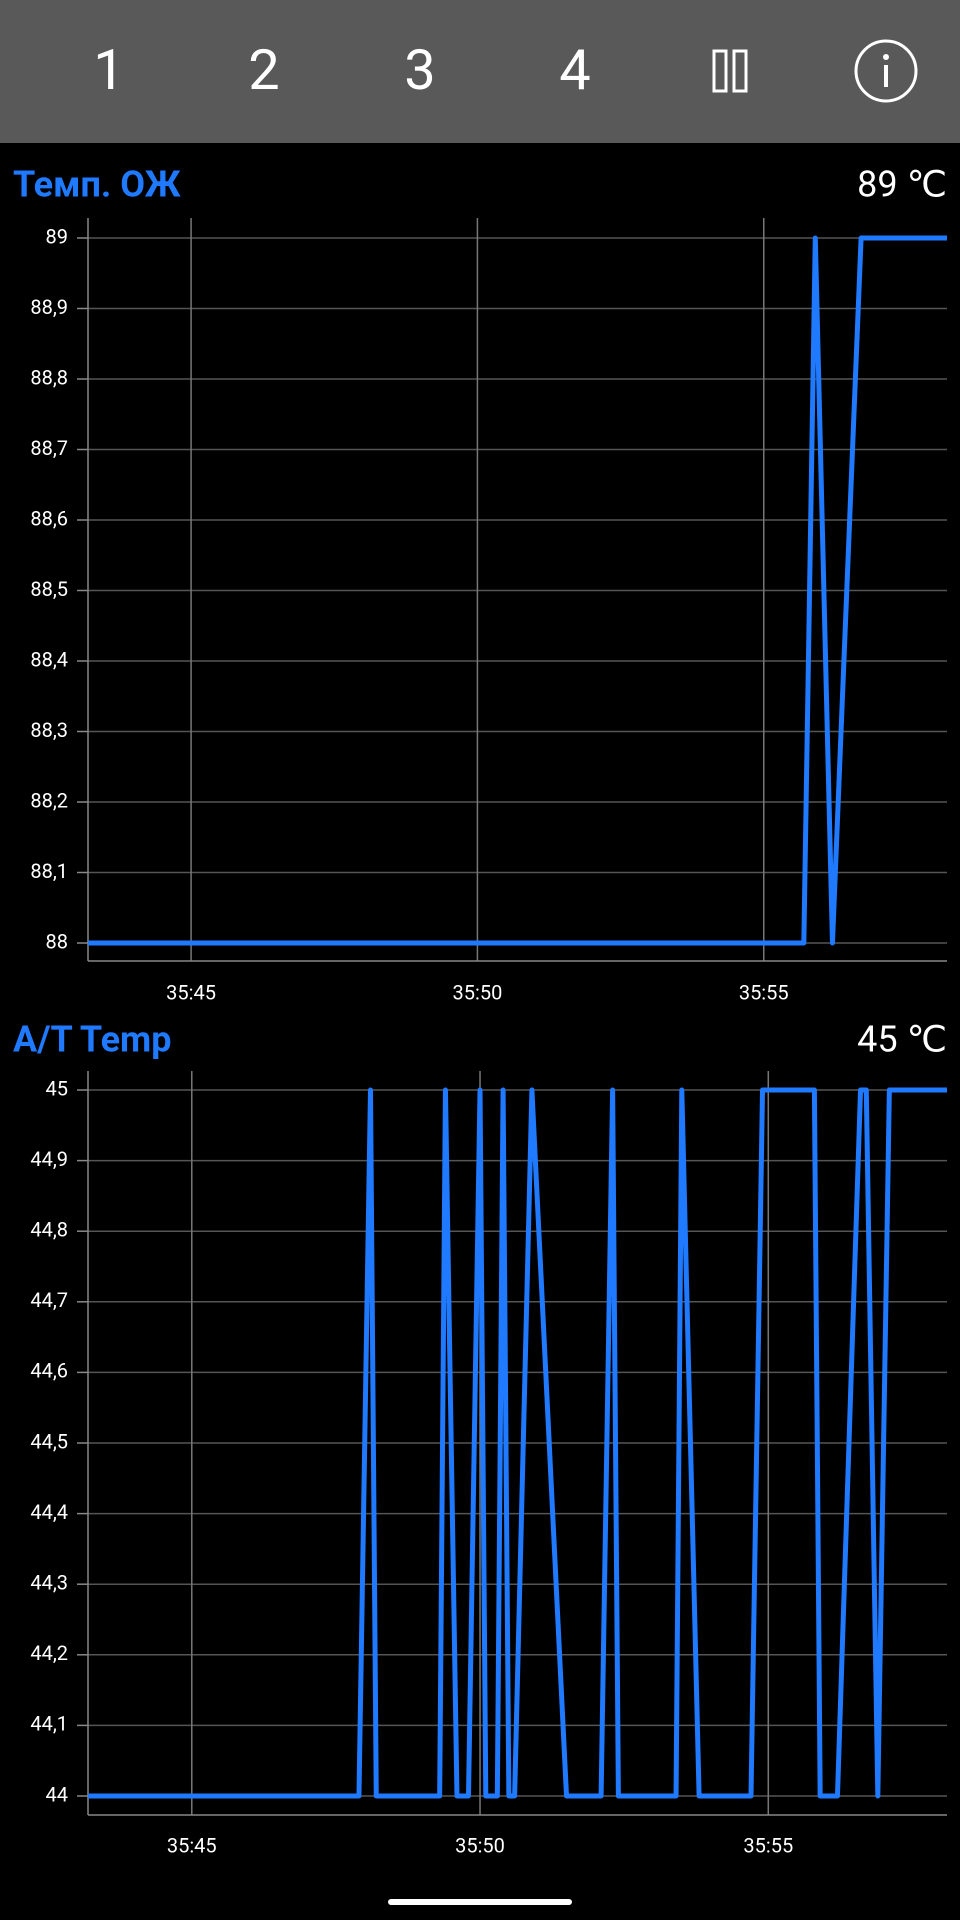  I want to click on y-tick-label: 44,2, so click(49, 1653).